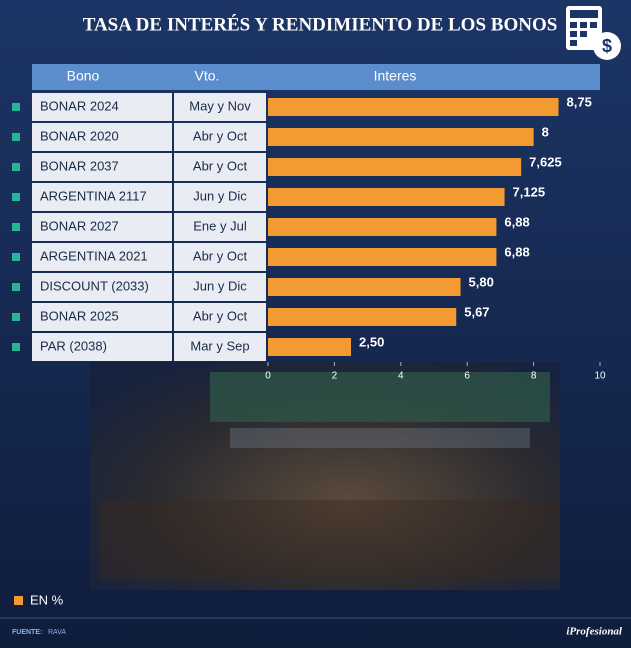 The width and height of the screenshot is (631, 648). Describe the element at coordinates (93, 195) in the screenshot. I see `bond-name: ARGENTINA 2117` at that location.